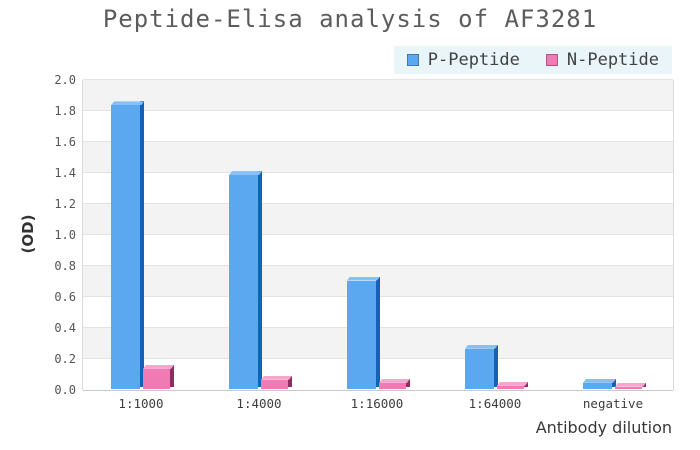 This screenshot has height=450, width=700. I want to click on x-tick-label: 1:64000, so click(495, 403).